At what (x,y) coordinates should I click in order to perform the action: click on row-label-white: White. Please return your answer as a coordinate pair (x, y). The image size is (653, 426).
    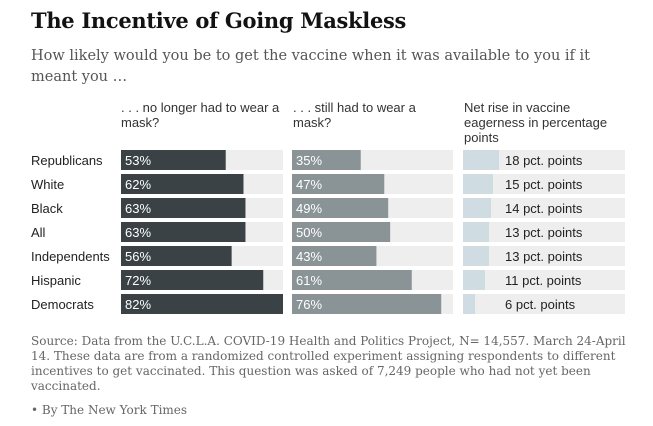
    Looking at the image, I should click on (47, 184).